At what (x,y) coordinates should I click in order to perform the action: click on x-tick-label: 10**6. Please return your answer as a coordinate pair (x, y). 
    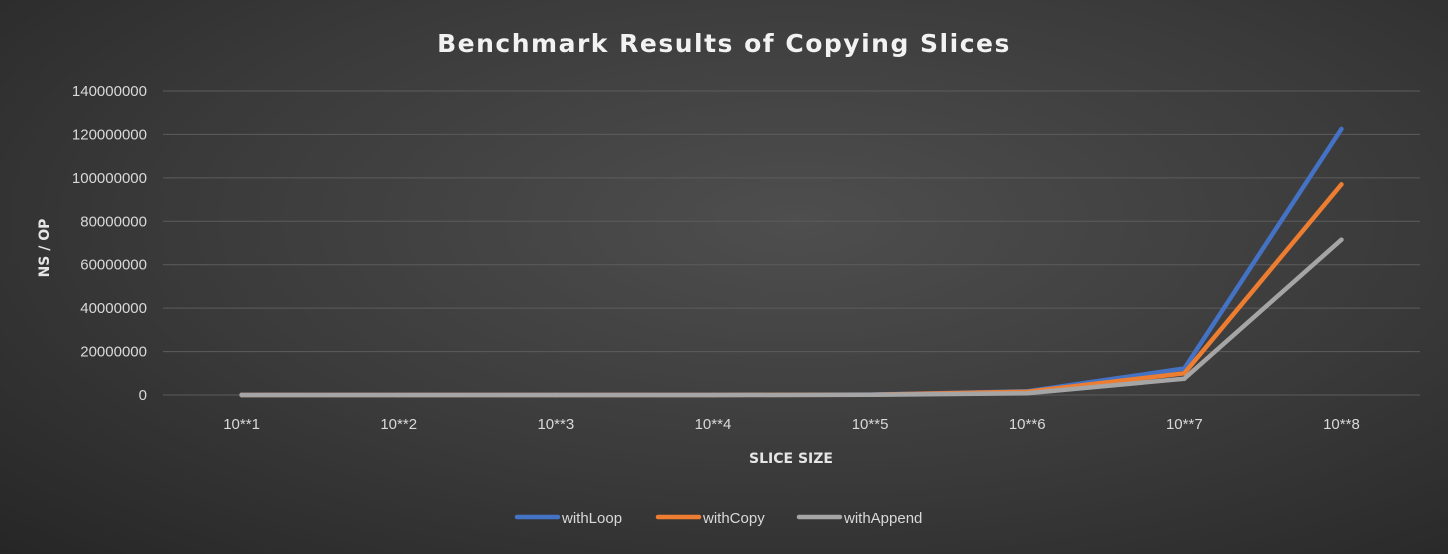
    Looking at the image, I should click on (1027, 424).